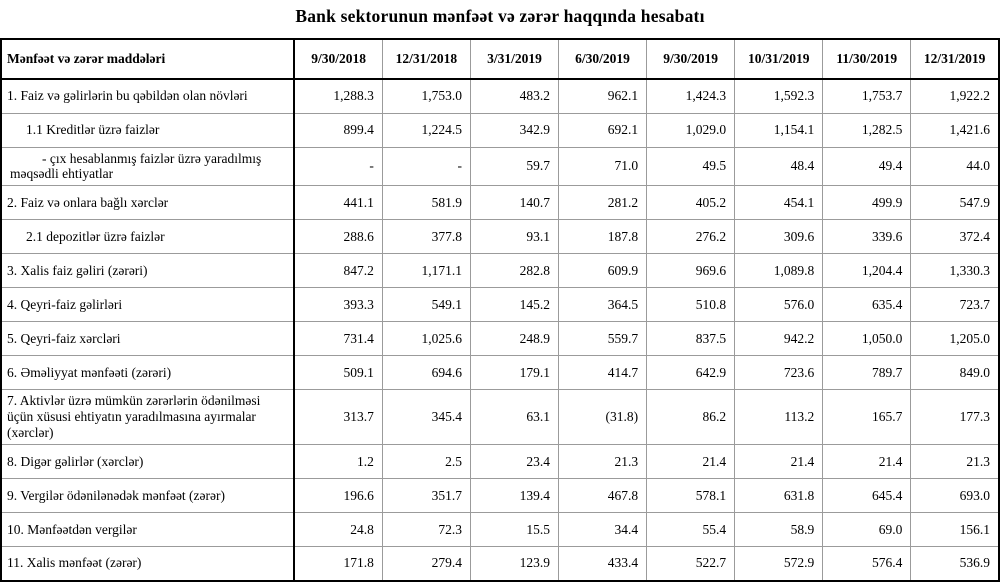 The image size is (1000, 587). Describe the element at coordinates (338, 564) in the screenshot. I see `cell-value: 171.8` at that location.